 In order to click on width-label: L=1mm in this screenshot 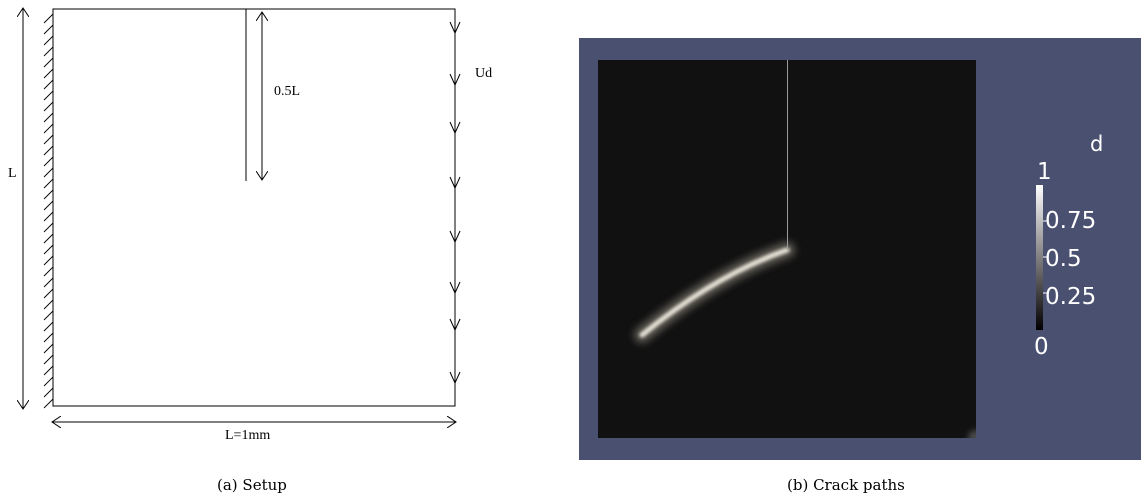, I will do `click(248, 435)`.